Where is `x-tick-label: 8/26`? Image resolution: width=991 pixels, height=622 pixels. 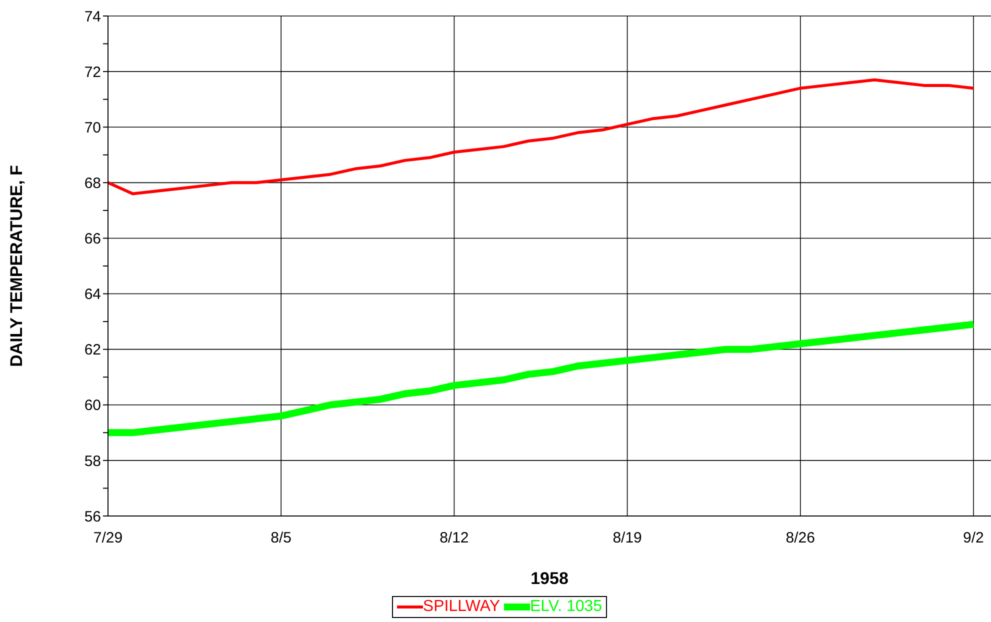
x-tick-label: 8/26 is located at coordinates (800, 538).